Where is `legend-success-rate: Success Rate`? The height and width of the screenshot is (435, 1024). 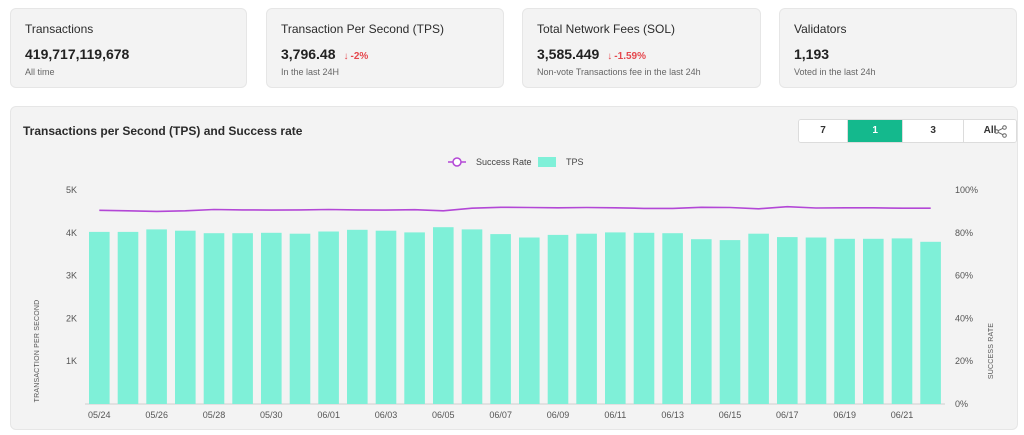 legend-success-rate: Success Rate is located at coordinates (504, 162).